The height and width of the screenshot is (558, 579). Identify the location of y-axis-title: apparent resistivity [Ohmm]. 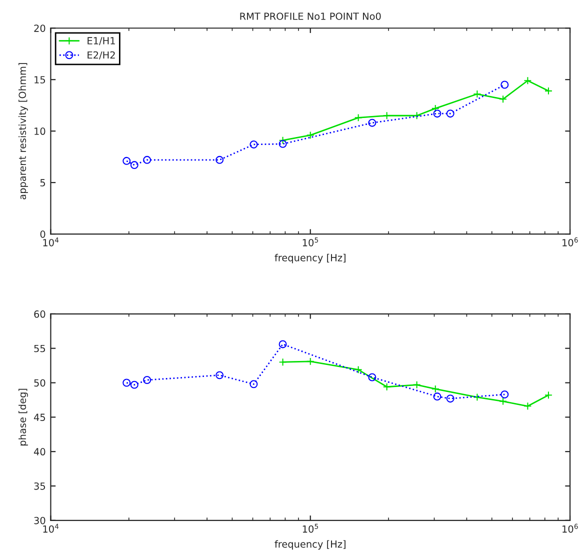
(23, 131).